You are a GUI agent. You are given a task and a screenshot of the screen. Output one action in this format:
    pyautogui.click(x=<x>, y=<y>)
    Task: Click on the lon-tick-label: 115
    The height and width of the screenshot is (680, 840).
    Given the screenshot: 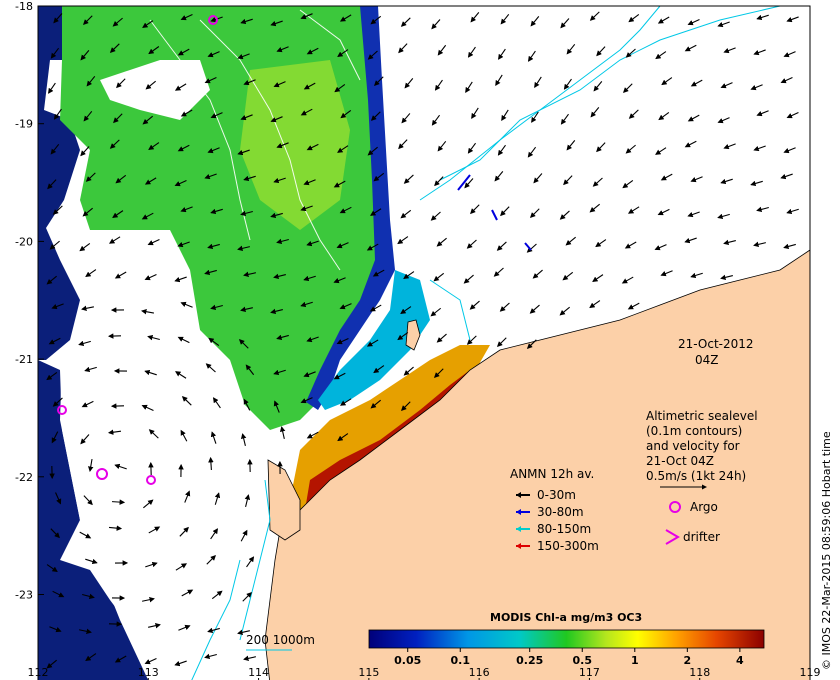 What is the action you would take?
    pyautogui.click(x=368, y=672)
    